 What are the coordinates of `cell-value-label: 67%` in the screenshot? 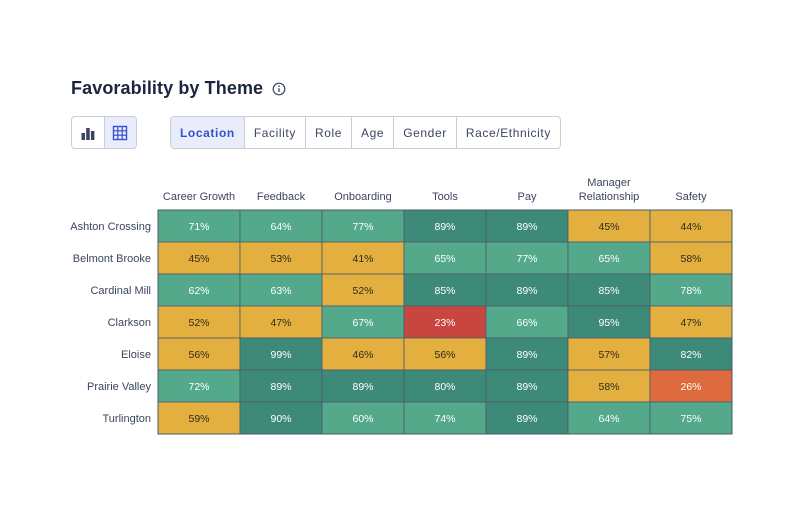 It's located at (362, 323).